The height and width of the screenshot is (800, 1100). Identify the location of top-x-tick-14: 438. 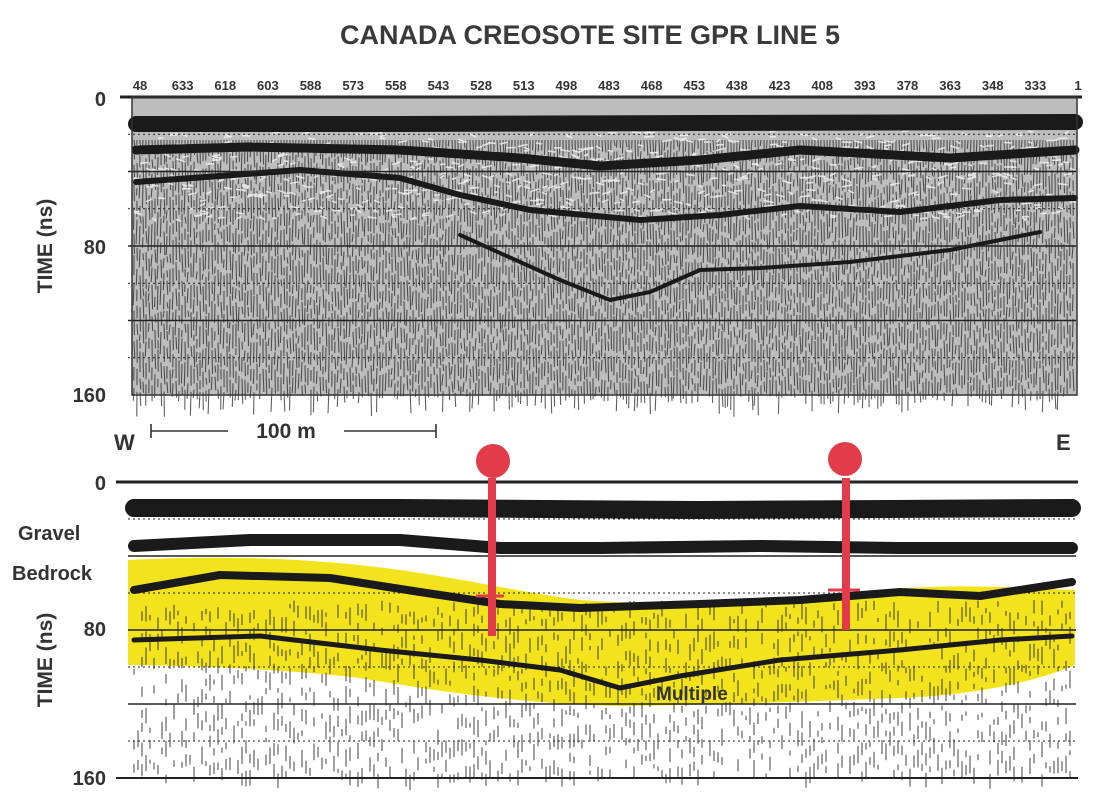
(737, 85).